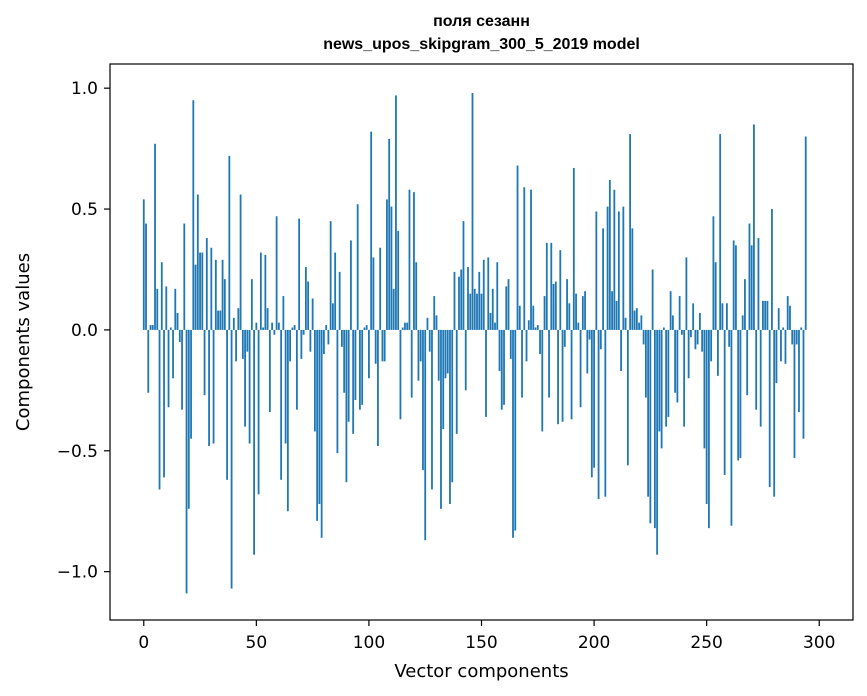 Image resolution: width=867 pixels, height=696 pixels. Describe the element at coordinates (481, 671) in the screenshot. I see `x-axis-label: Vector components` at that location.